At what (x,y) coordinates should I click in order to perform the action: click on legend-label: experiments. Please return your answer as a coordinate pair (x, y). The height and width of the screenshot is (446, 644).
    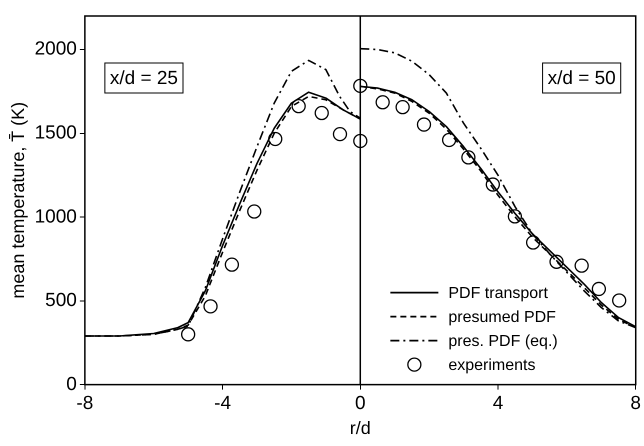
    Looking at the image, I should click on (492, 365).